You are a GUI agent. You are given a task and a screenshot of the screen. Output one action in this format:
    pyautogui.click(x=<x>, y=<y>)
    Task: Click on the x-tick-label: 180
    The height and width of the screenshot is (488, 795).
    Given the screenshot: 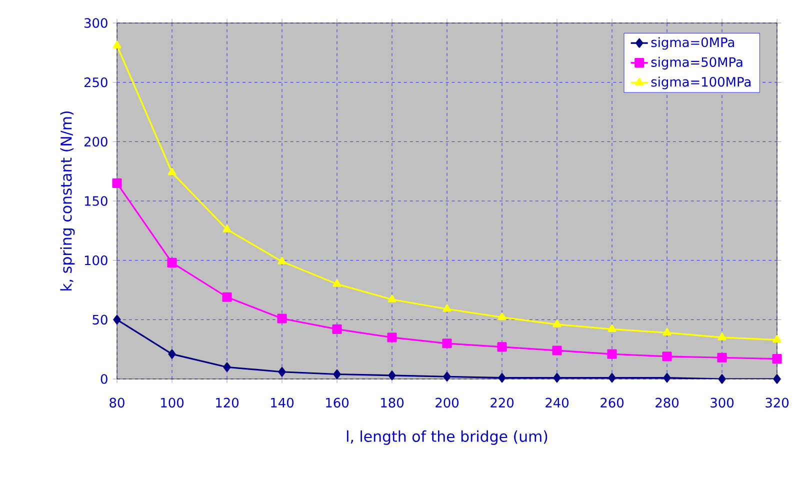 What is the action you would take?
    pyautogui.click(x=392, y=403)
    